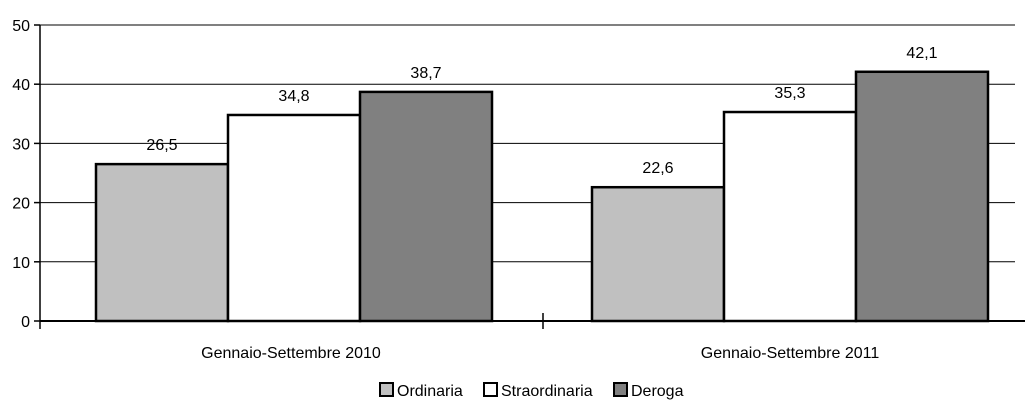 Image resolution: width=1029 pixels, height=401 pixels. Describe the element at coordinates (547, 391) in the screenshot. I see `legend-label: Straordinaria` at that location.